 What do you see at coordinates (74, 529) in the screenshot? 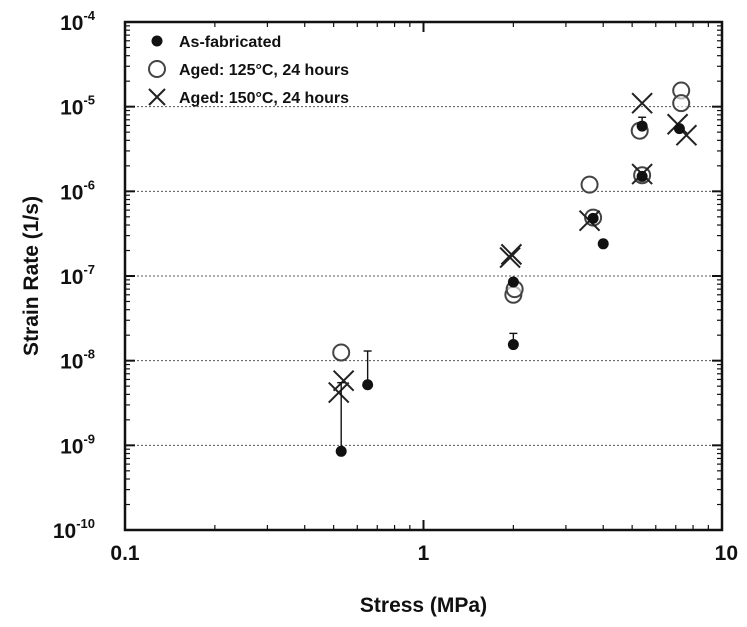
I see `y-tick-label: 10⁻¹⁰` at bounding box center [74, 529].